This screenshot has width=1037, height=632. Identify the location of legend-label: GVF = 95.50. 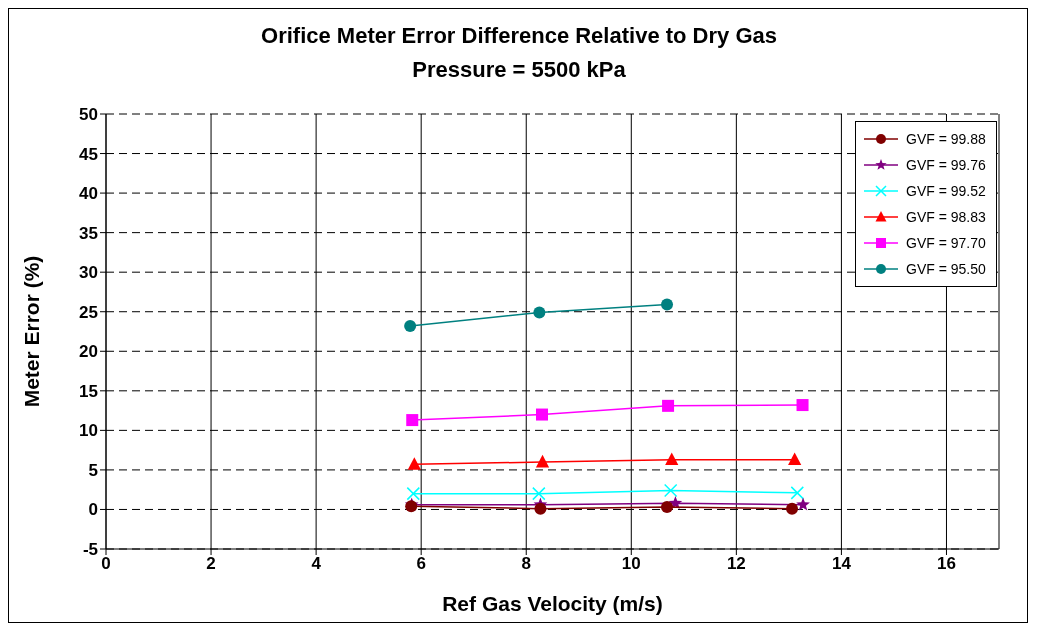
(946, 269).